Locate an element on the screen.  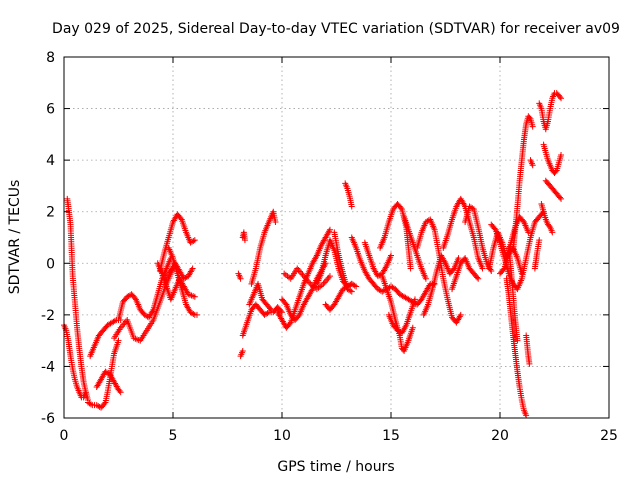
series-track-as is located at coordinates (550, 111).